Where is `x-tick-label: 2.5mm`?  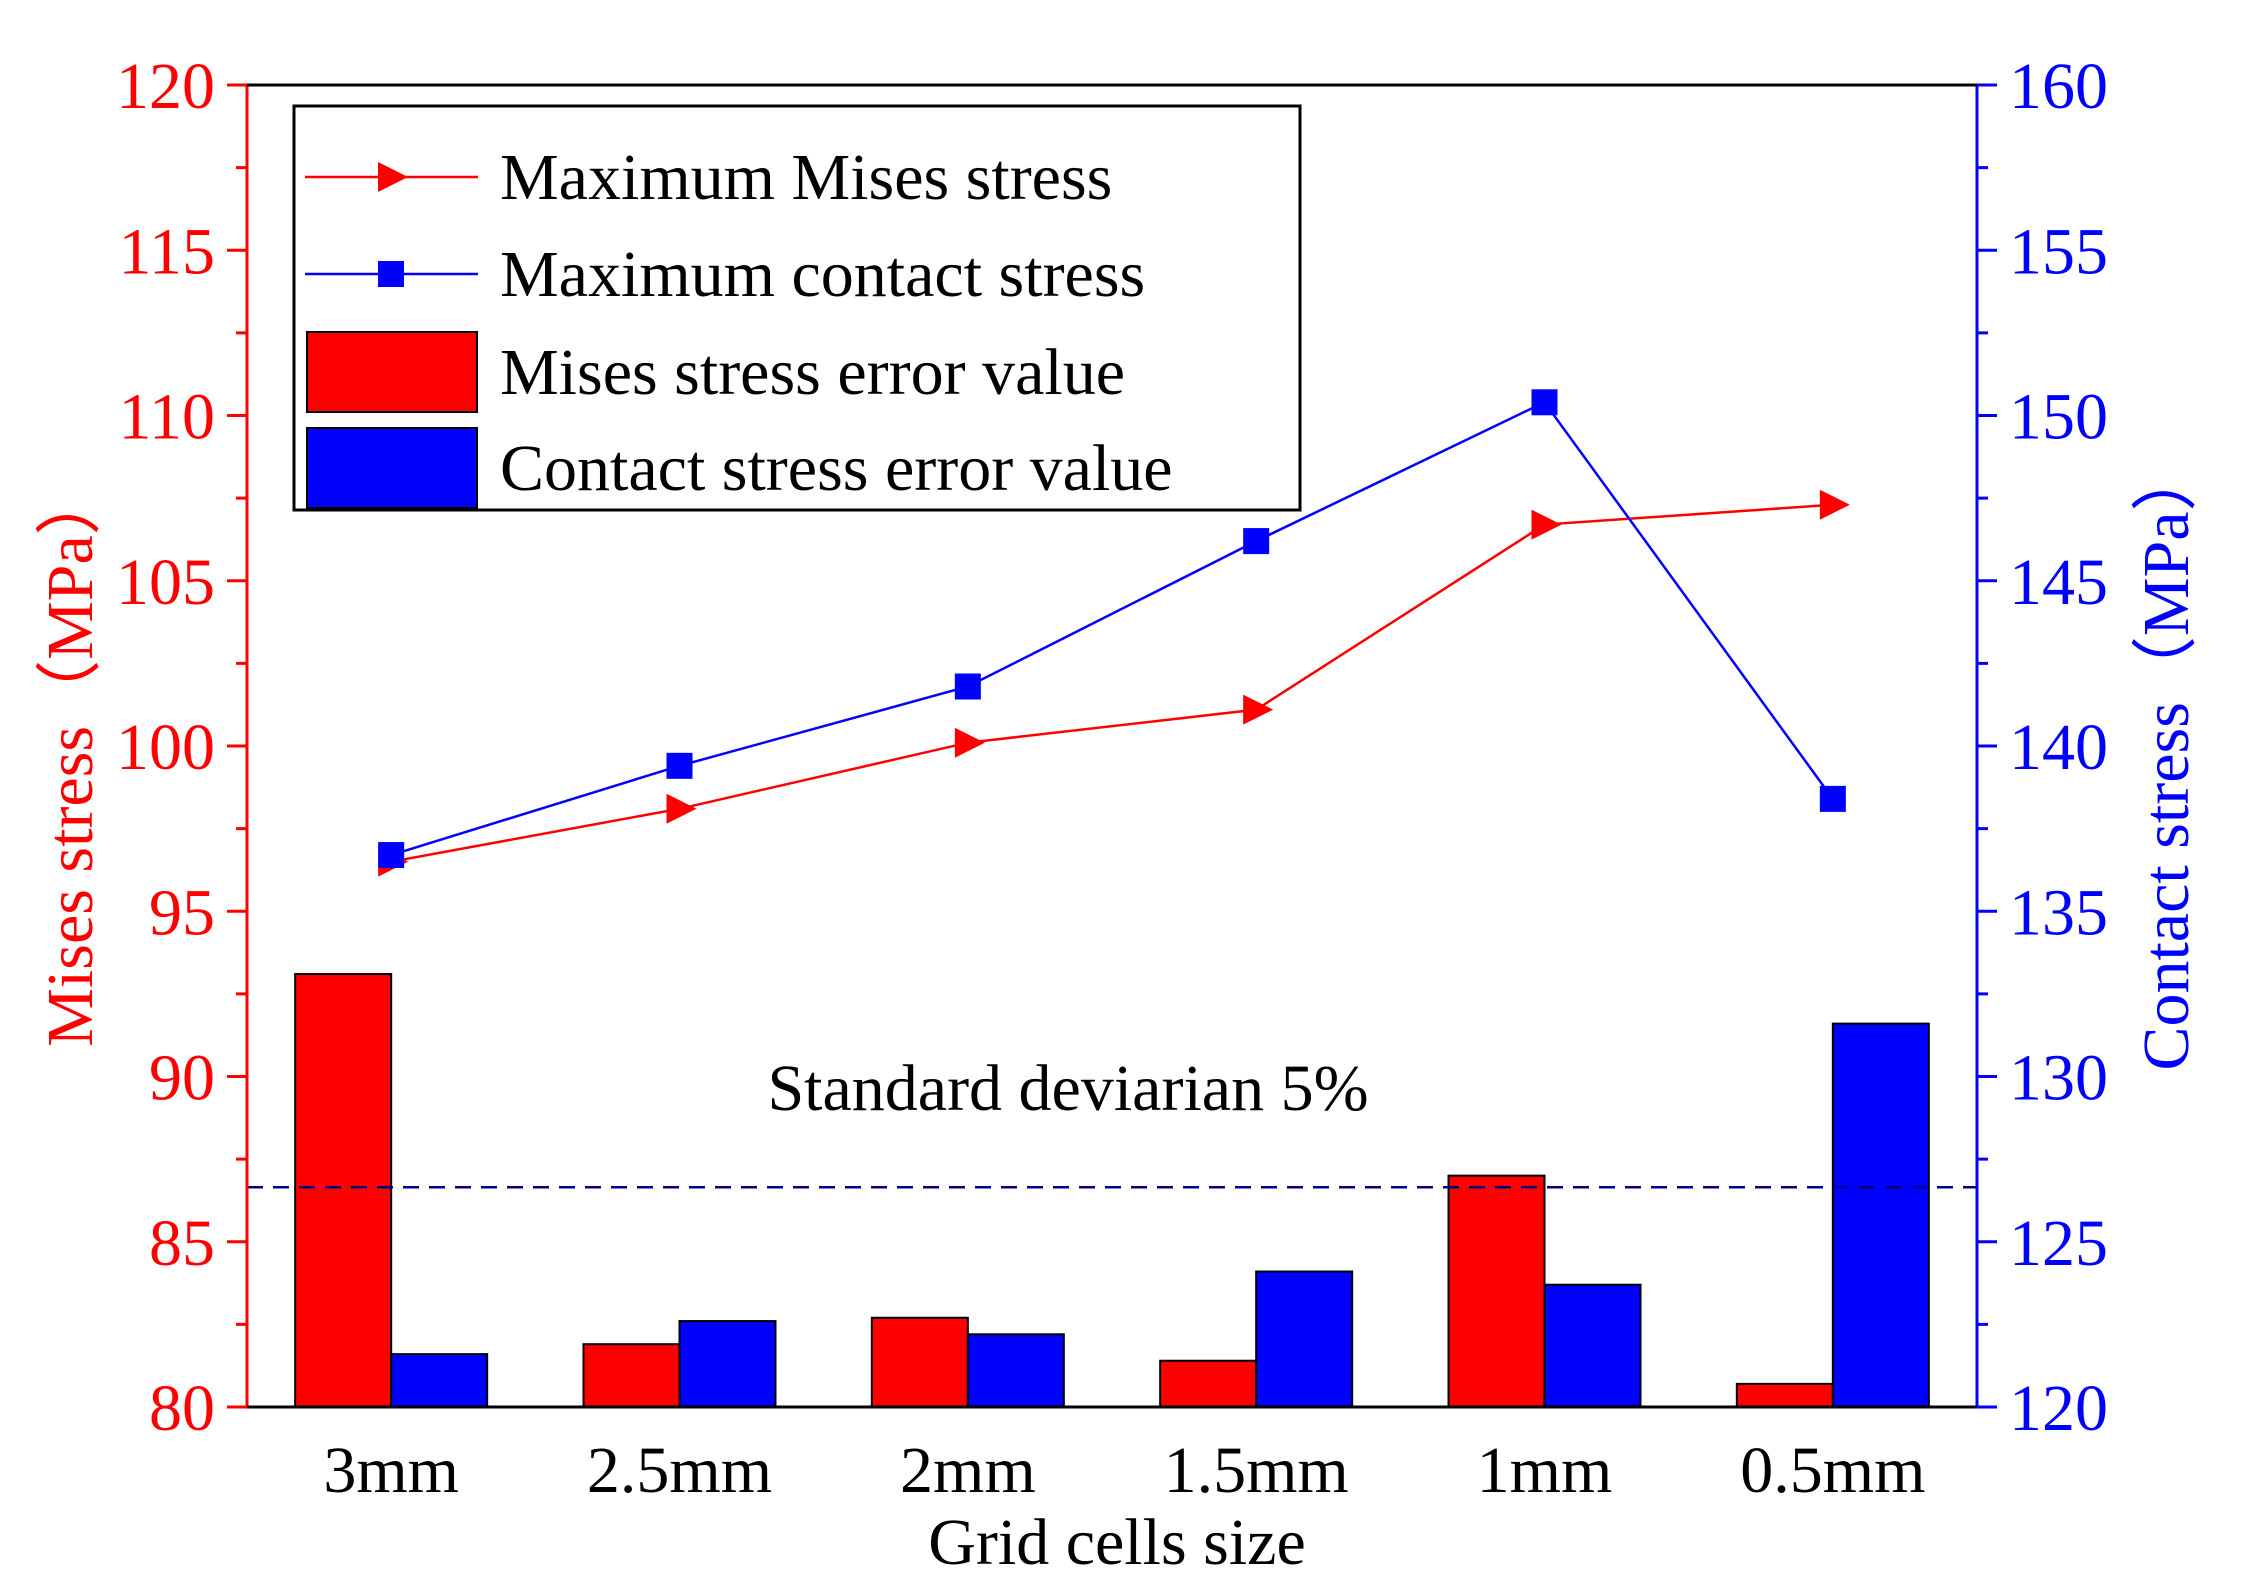 x-tick-label: 2.5mm is located at coordinates (679, 1470).